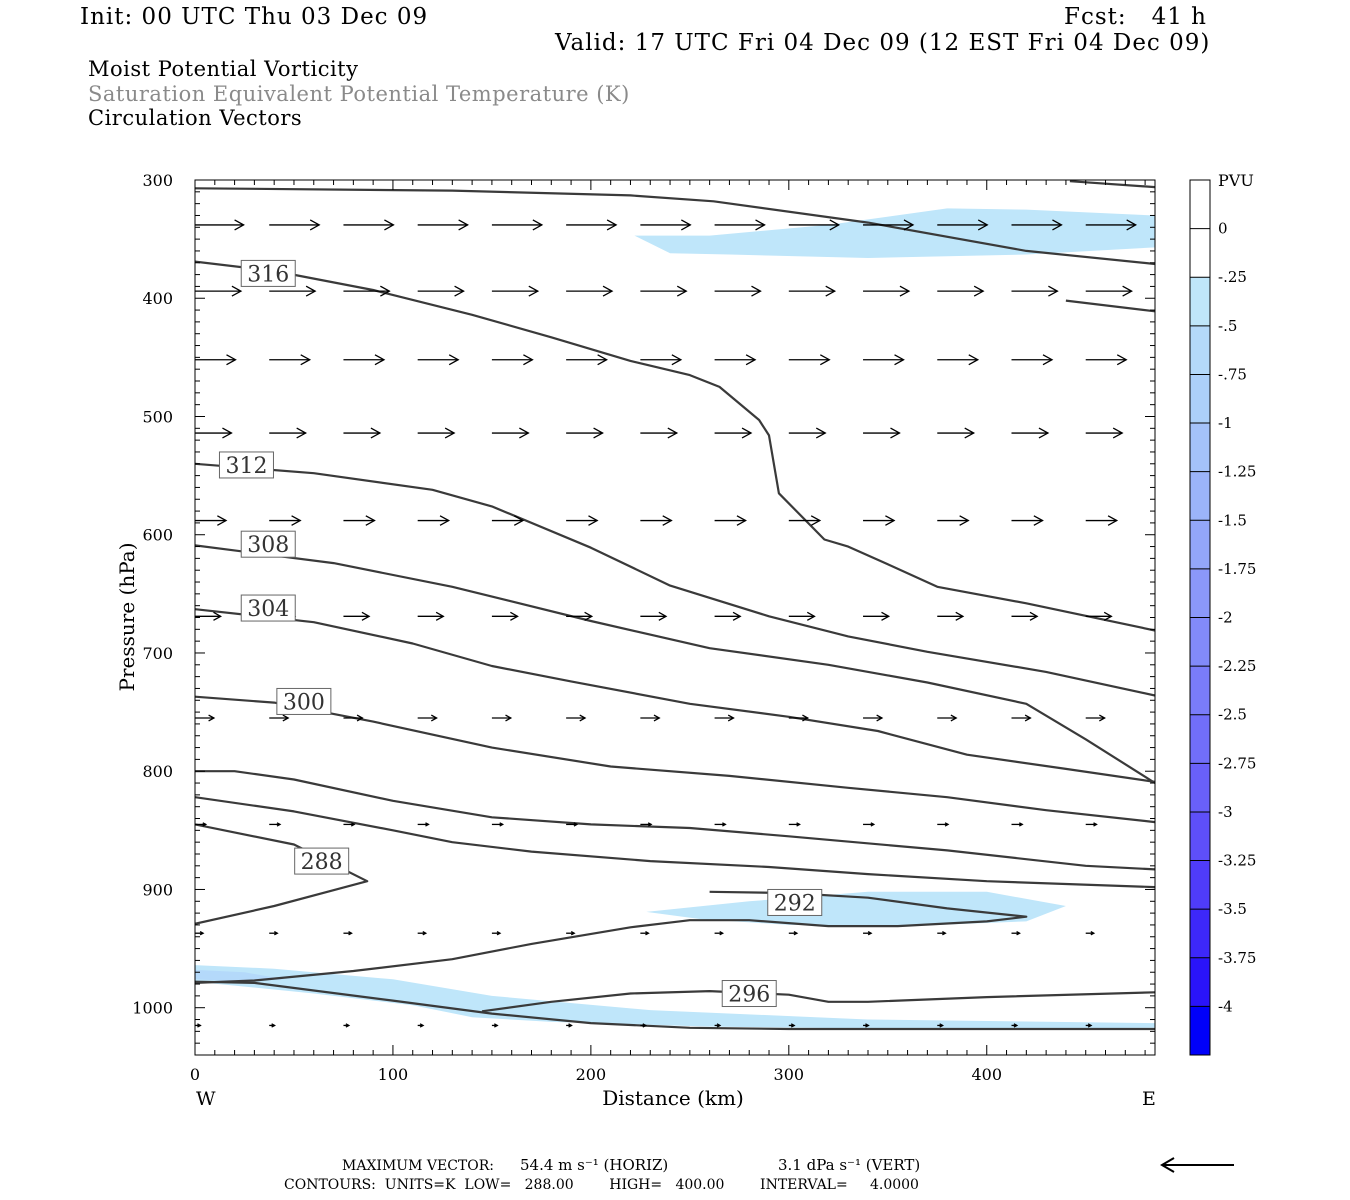  What do you see at coordinates (594, 1165) in the screenshot?
I see `max-vector-horiz: 54.4 m s⁻¹ (HORIZ)` at bounding box center [594, 1165].